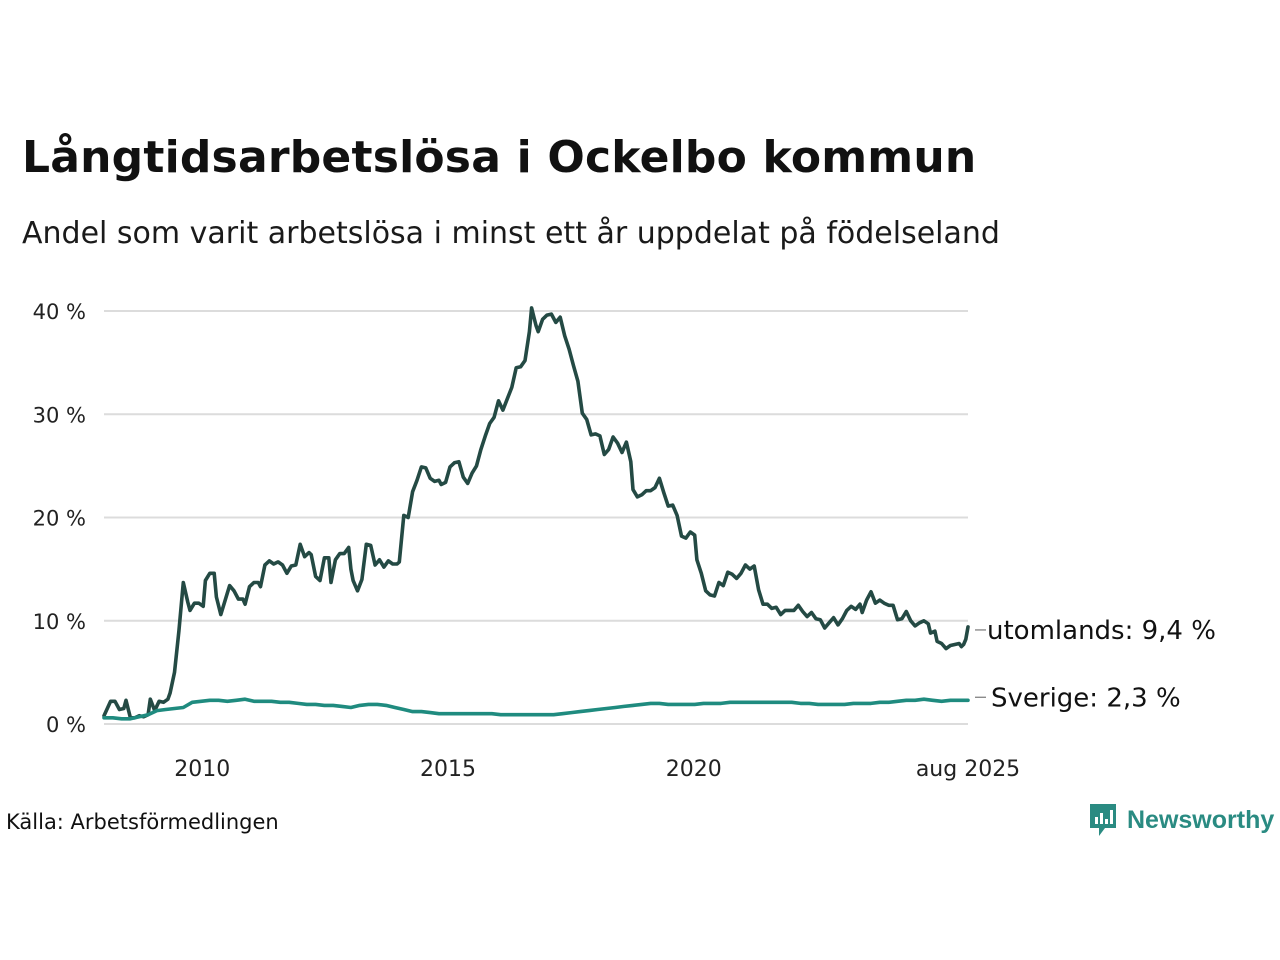  What do you see at coordinates (1095, 664) in the screenshot?
I see `series-end-labels: utomlands: 9,4 % Sverige: 2,3 %` at bounding box center [1095, 664].